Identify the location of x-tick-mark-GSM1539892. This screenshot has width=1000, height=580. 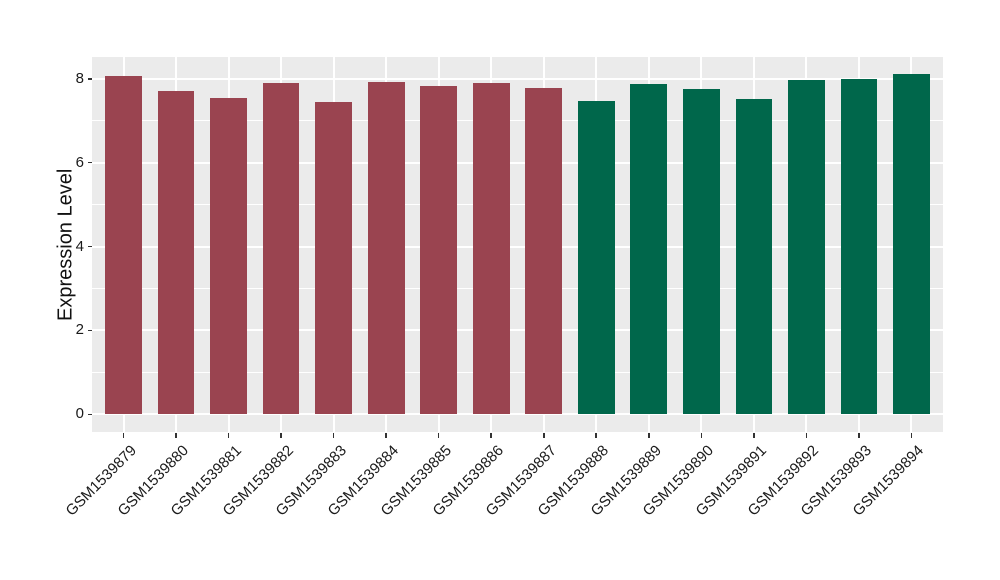
(806, 435).